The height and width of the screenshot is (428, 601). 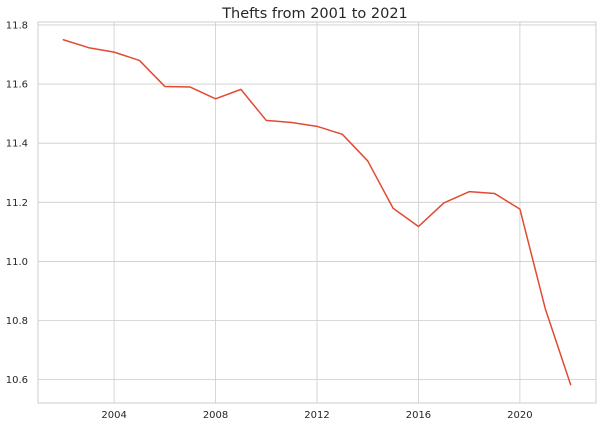 I want to click on x-axis-ticks: 2004 2008 2012 2016 2020, so click(x=316, y=415).